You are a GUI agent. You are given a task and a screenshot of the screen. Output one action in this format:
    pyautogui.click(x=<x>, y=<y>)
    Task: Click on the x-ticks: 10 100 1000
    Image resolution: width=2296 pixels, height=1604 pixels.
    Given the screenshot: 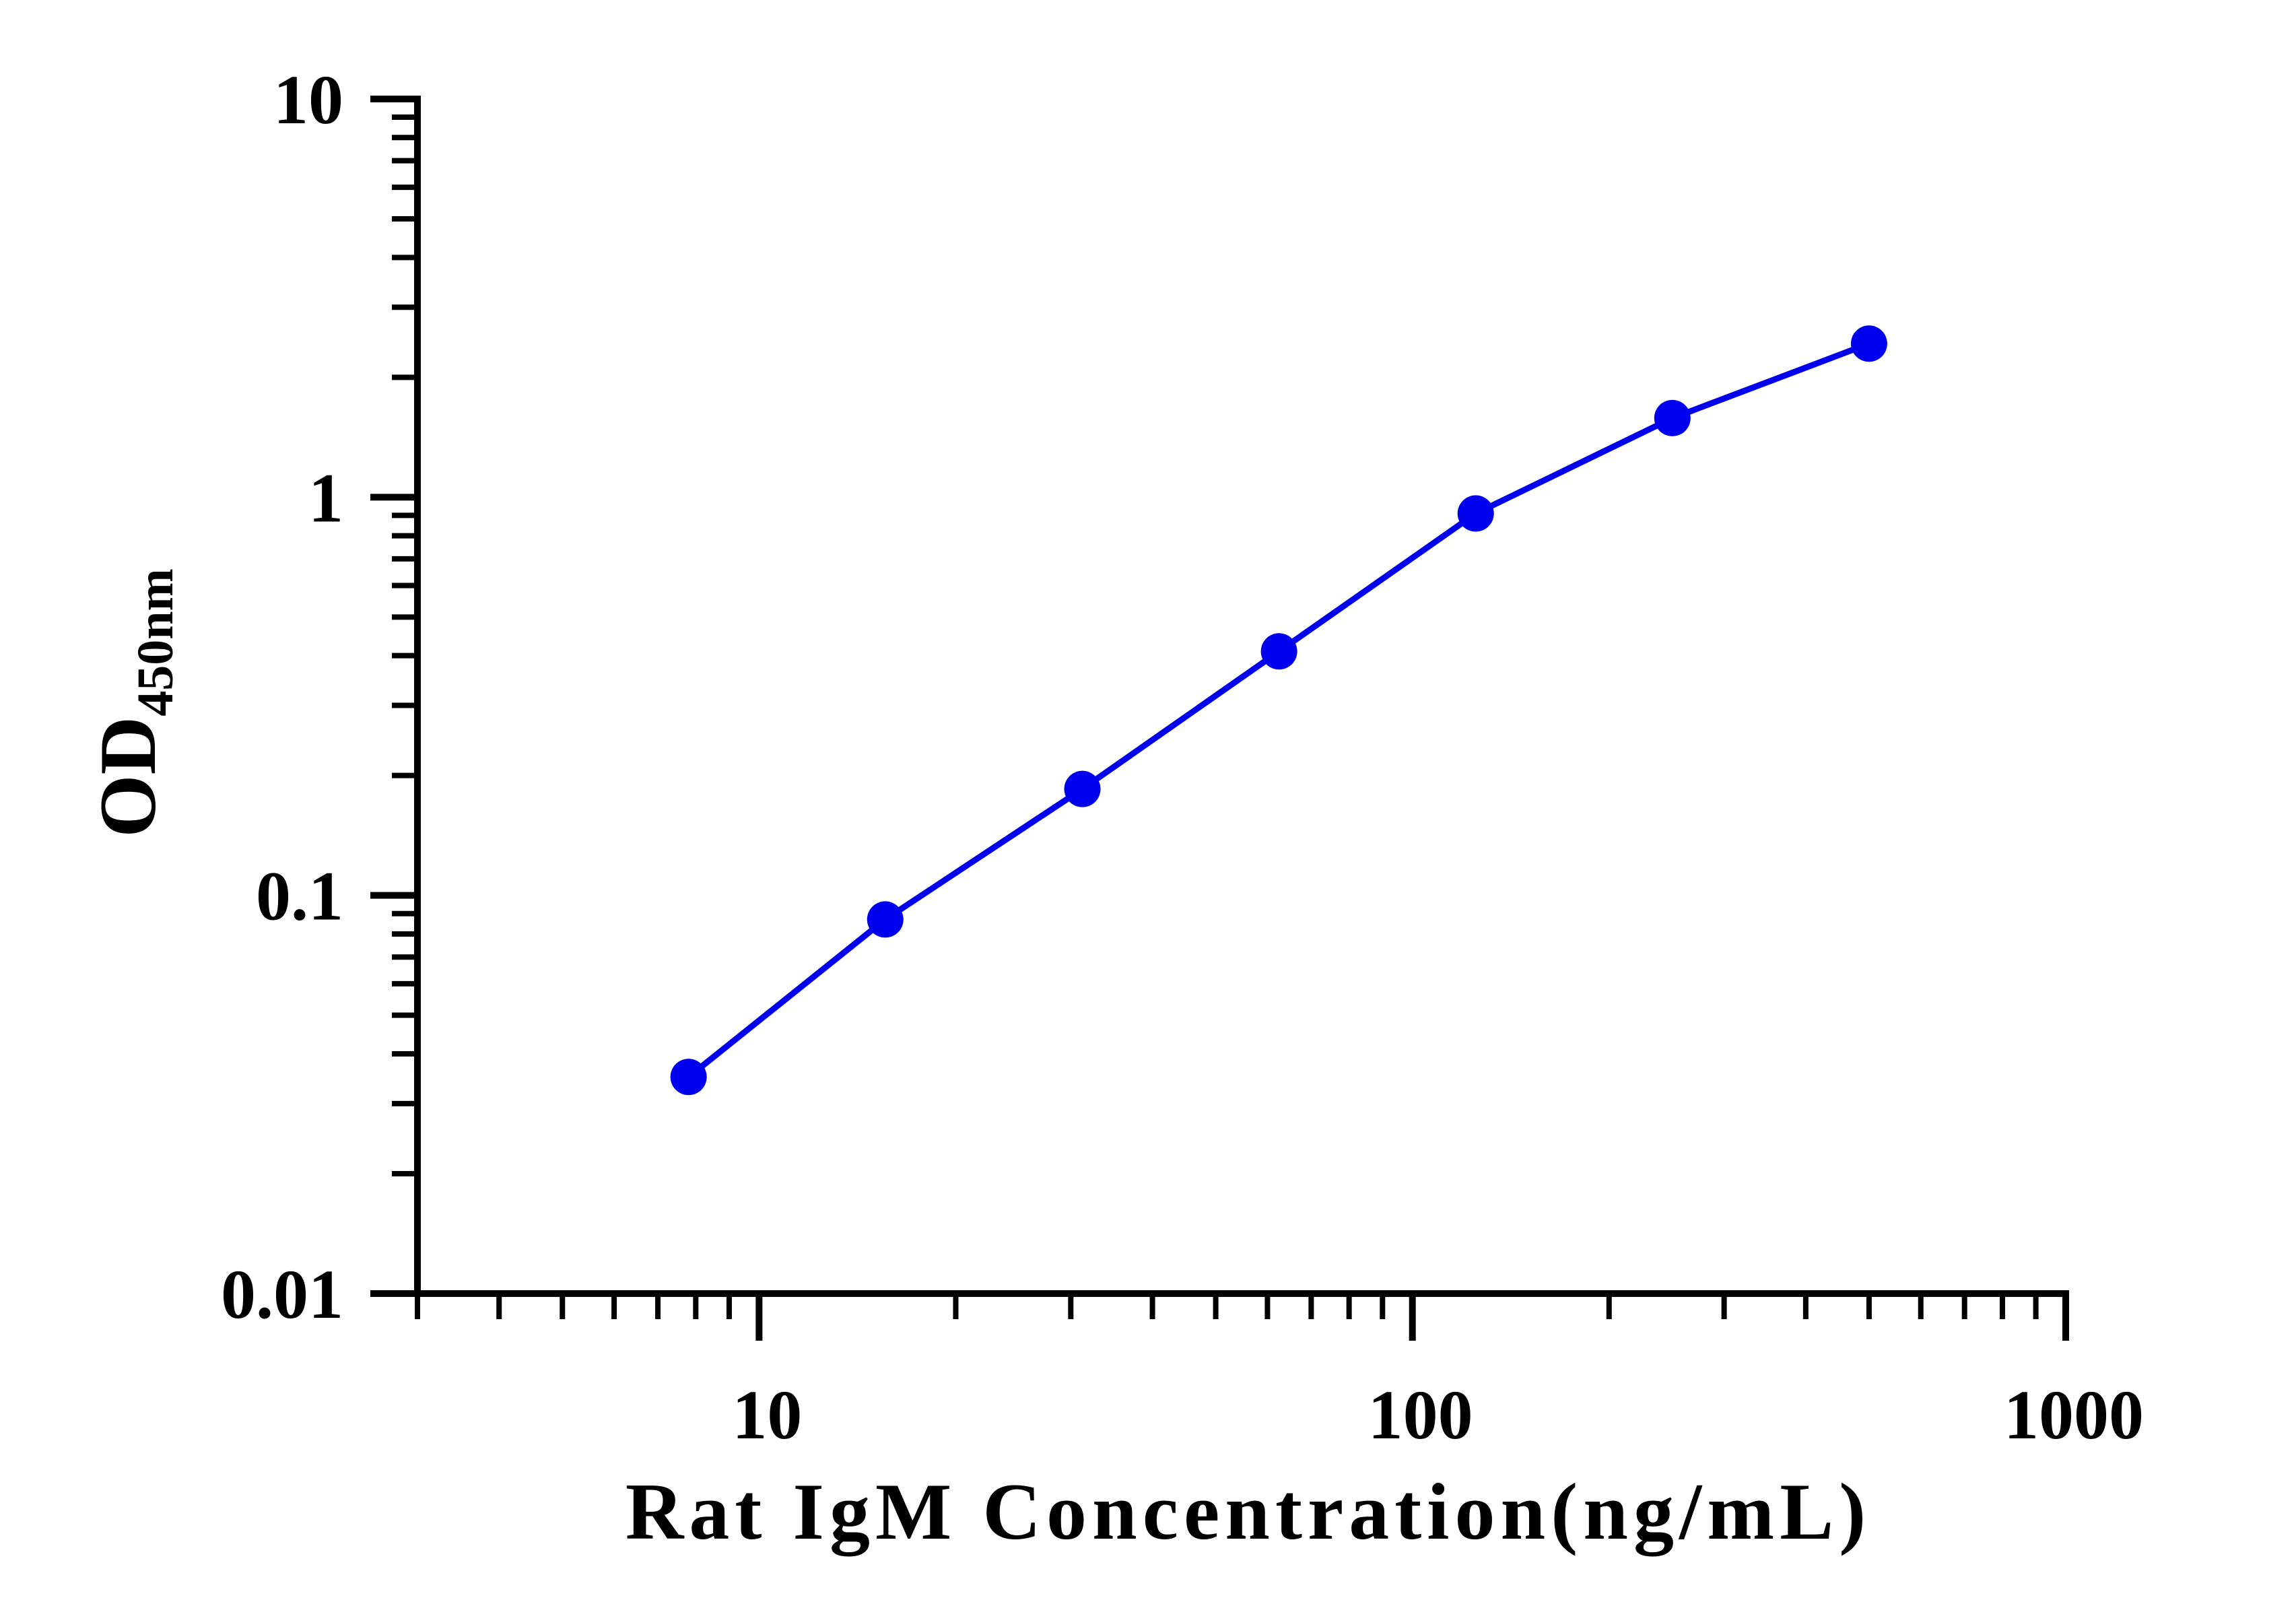 What is the action you would take?
    pyautogui.click(x=1279, y=1374)
    